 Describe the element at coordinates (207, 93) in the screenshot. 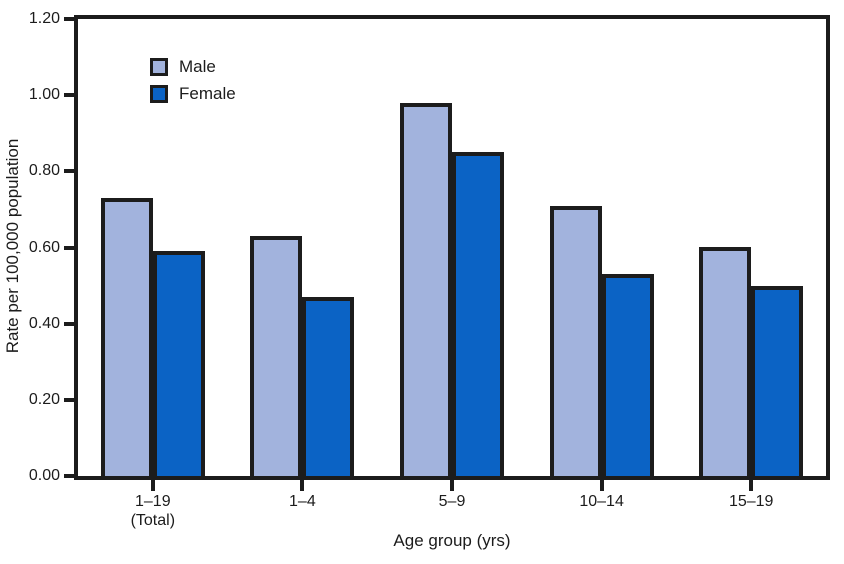

I see `legend-label-female: Female` at that location.